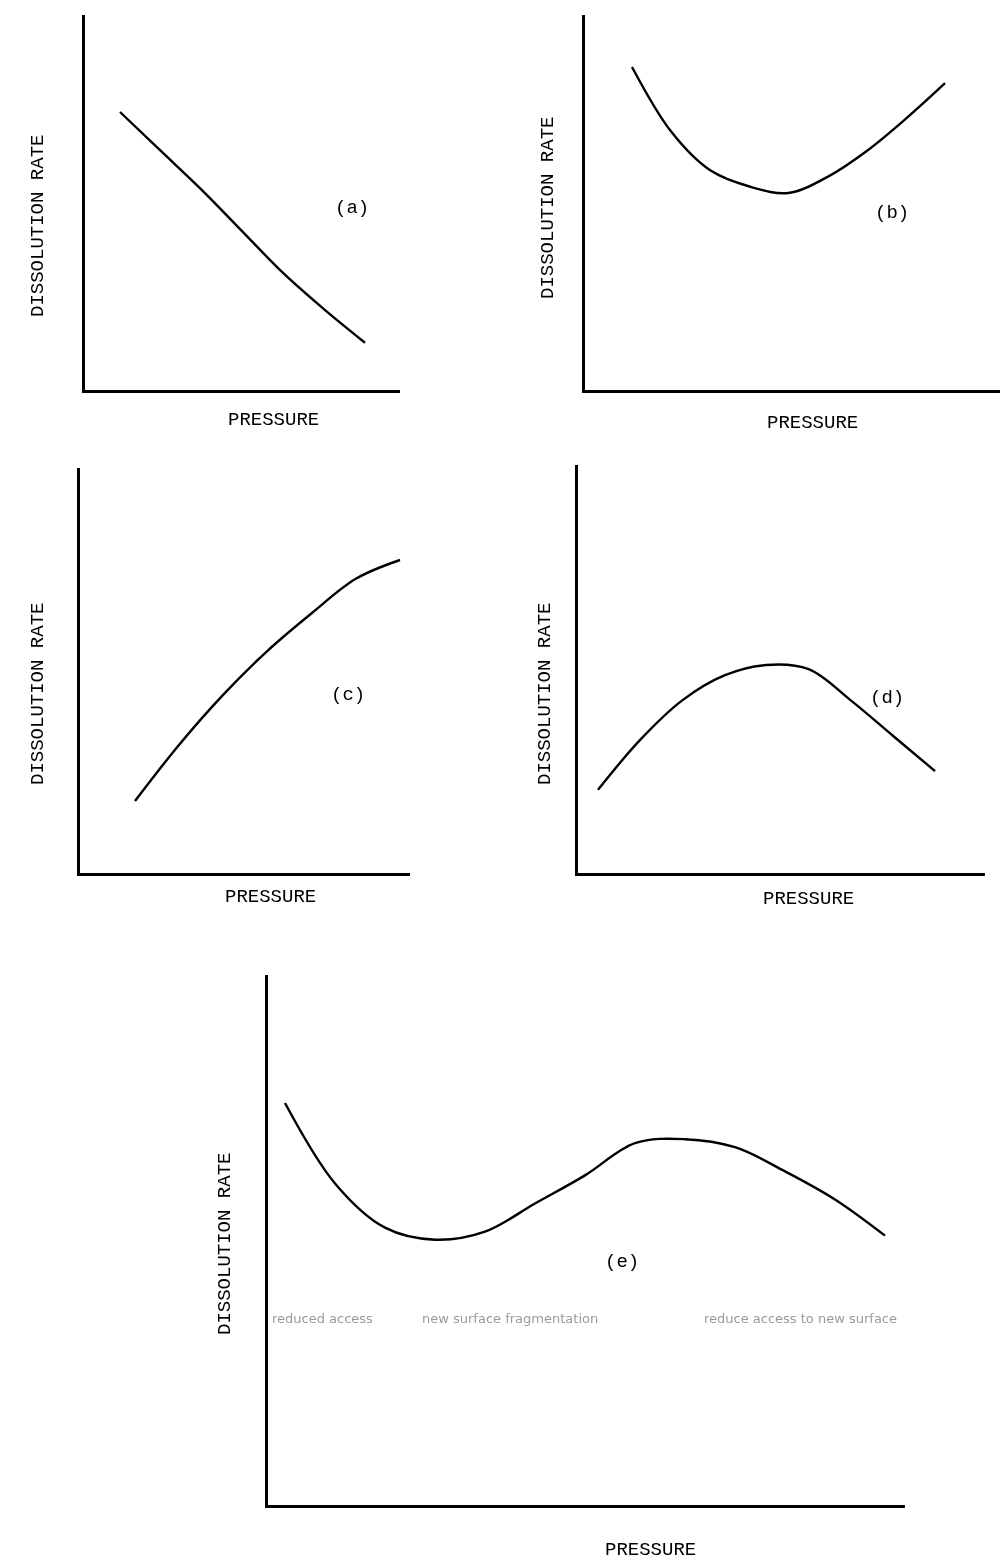  I want to click on annotation: reduced access, so click(323, 1318).